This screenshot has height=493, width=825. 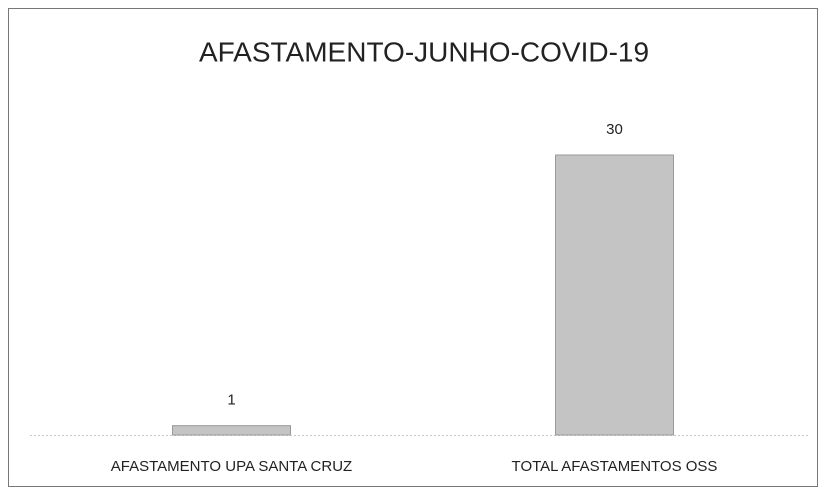 I want to click on x-tick-label: TOTAL AFASTAMENTOS OSS, so click(x=615, y=466).